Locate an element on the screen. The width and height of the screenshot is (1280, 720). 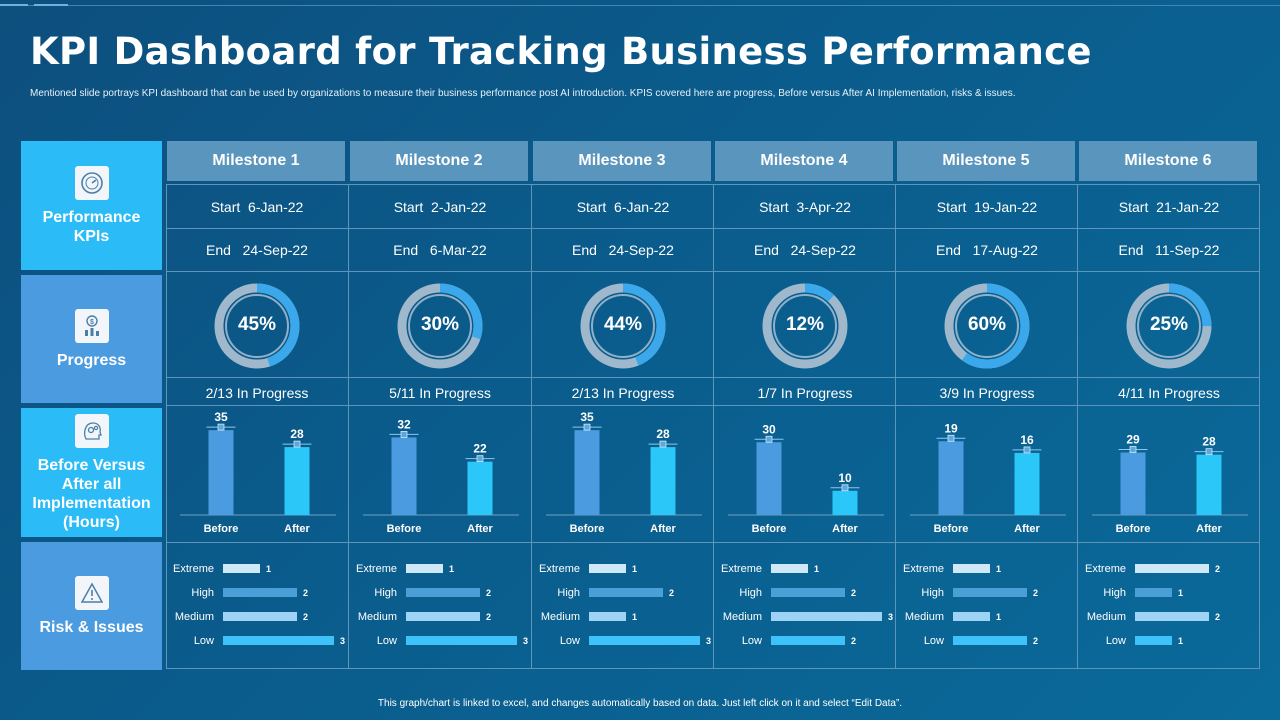
end-date: 11-Sep-22 is located at coordinates (1187, 250).